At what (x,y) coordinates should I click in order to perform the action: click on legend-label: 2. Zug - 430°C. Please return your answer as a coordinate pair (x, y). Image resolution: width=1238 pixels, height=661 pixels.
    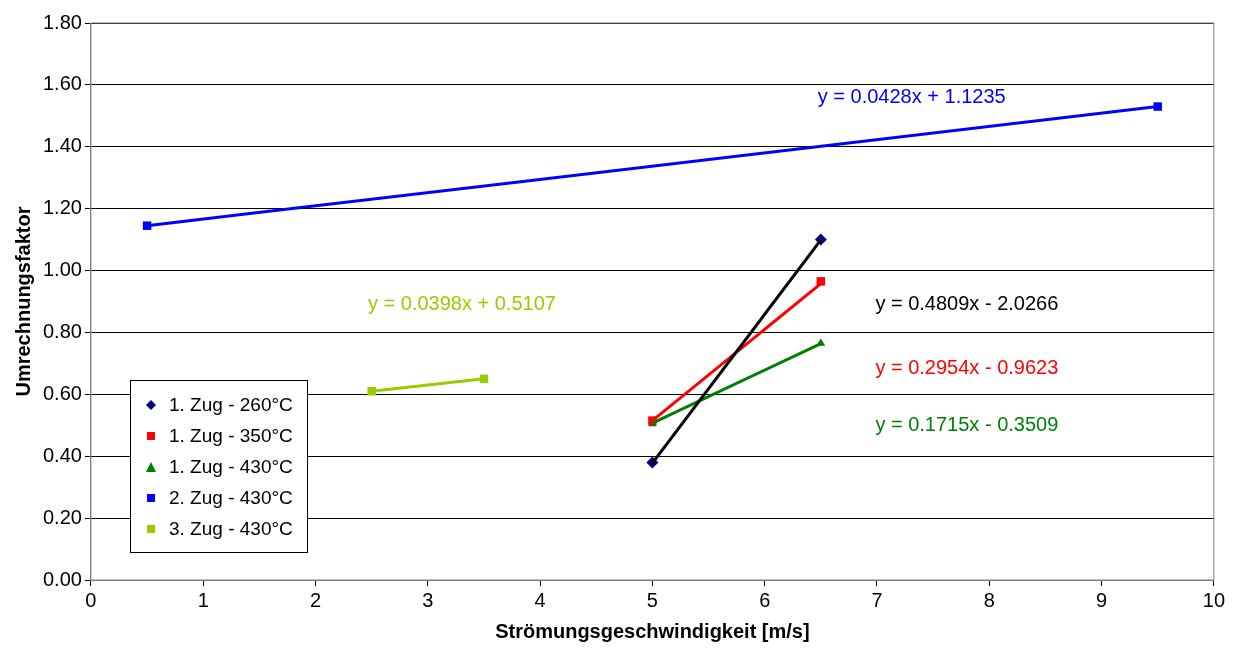
    Looking at the image, I should click on (231, 497).